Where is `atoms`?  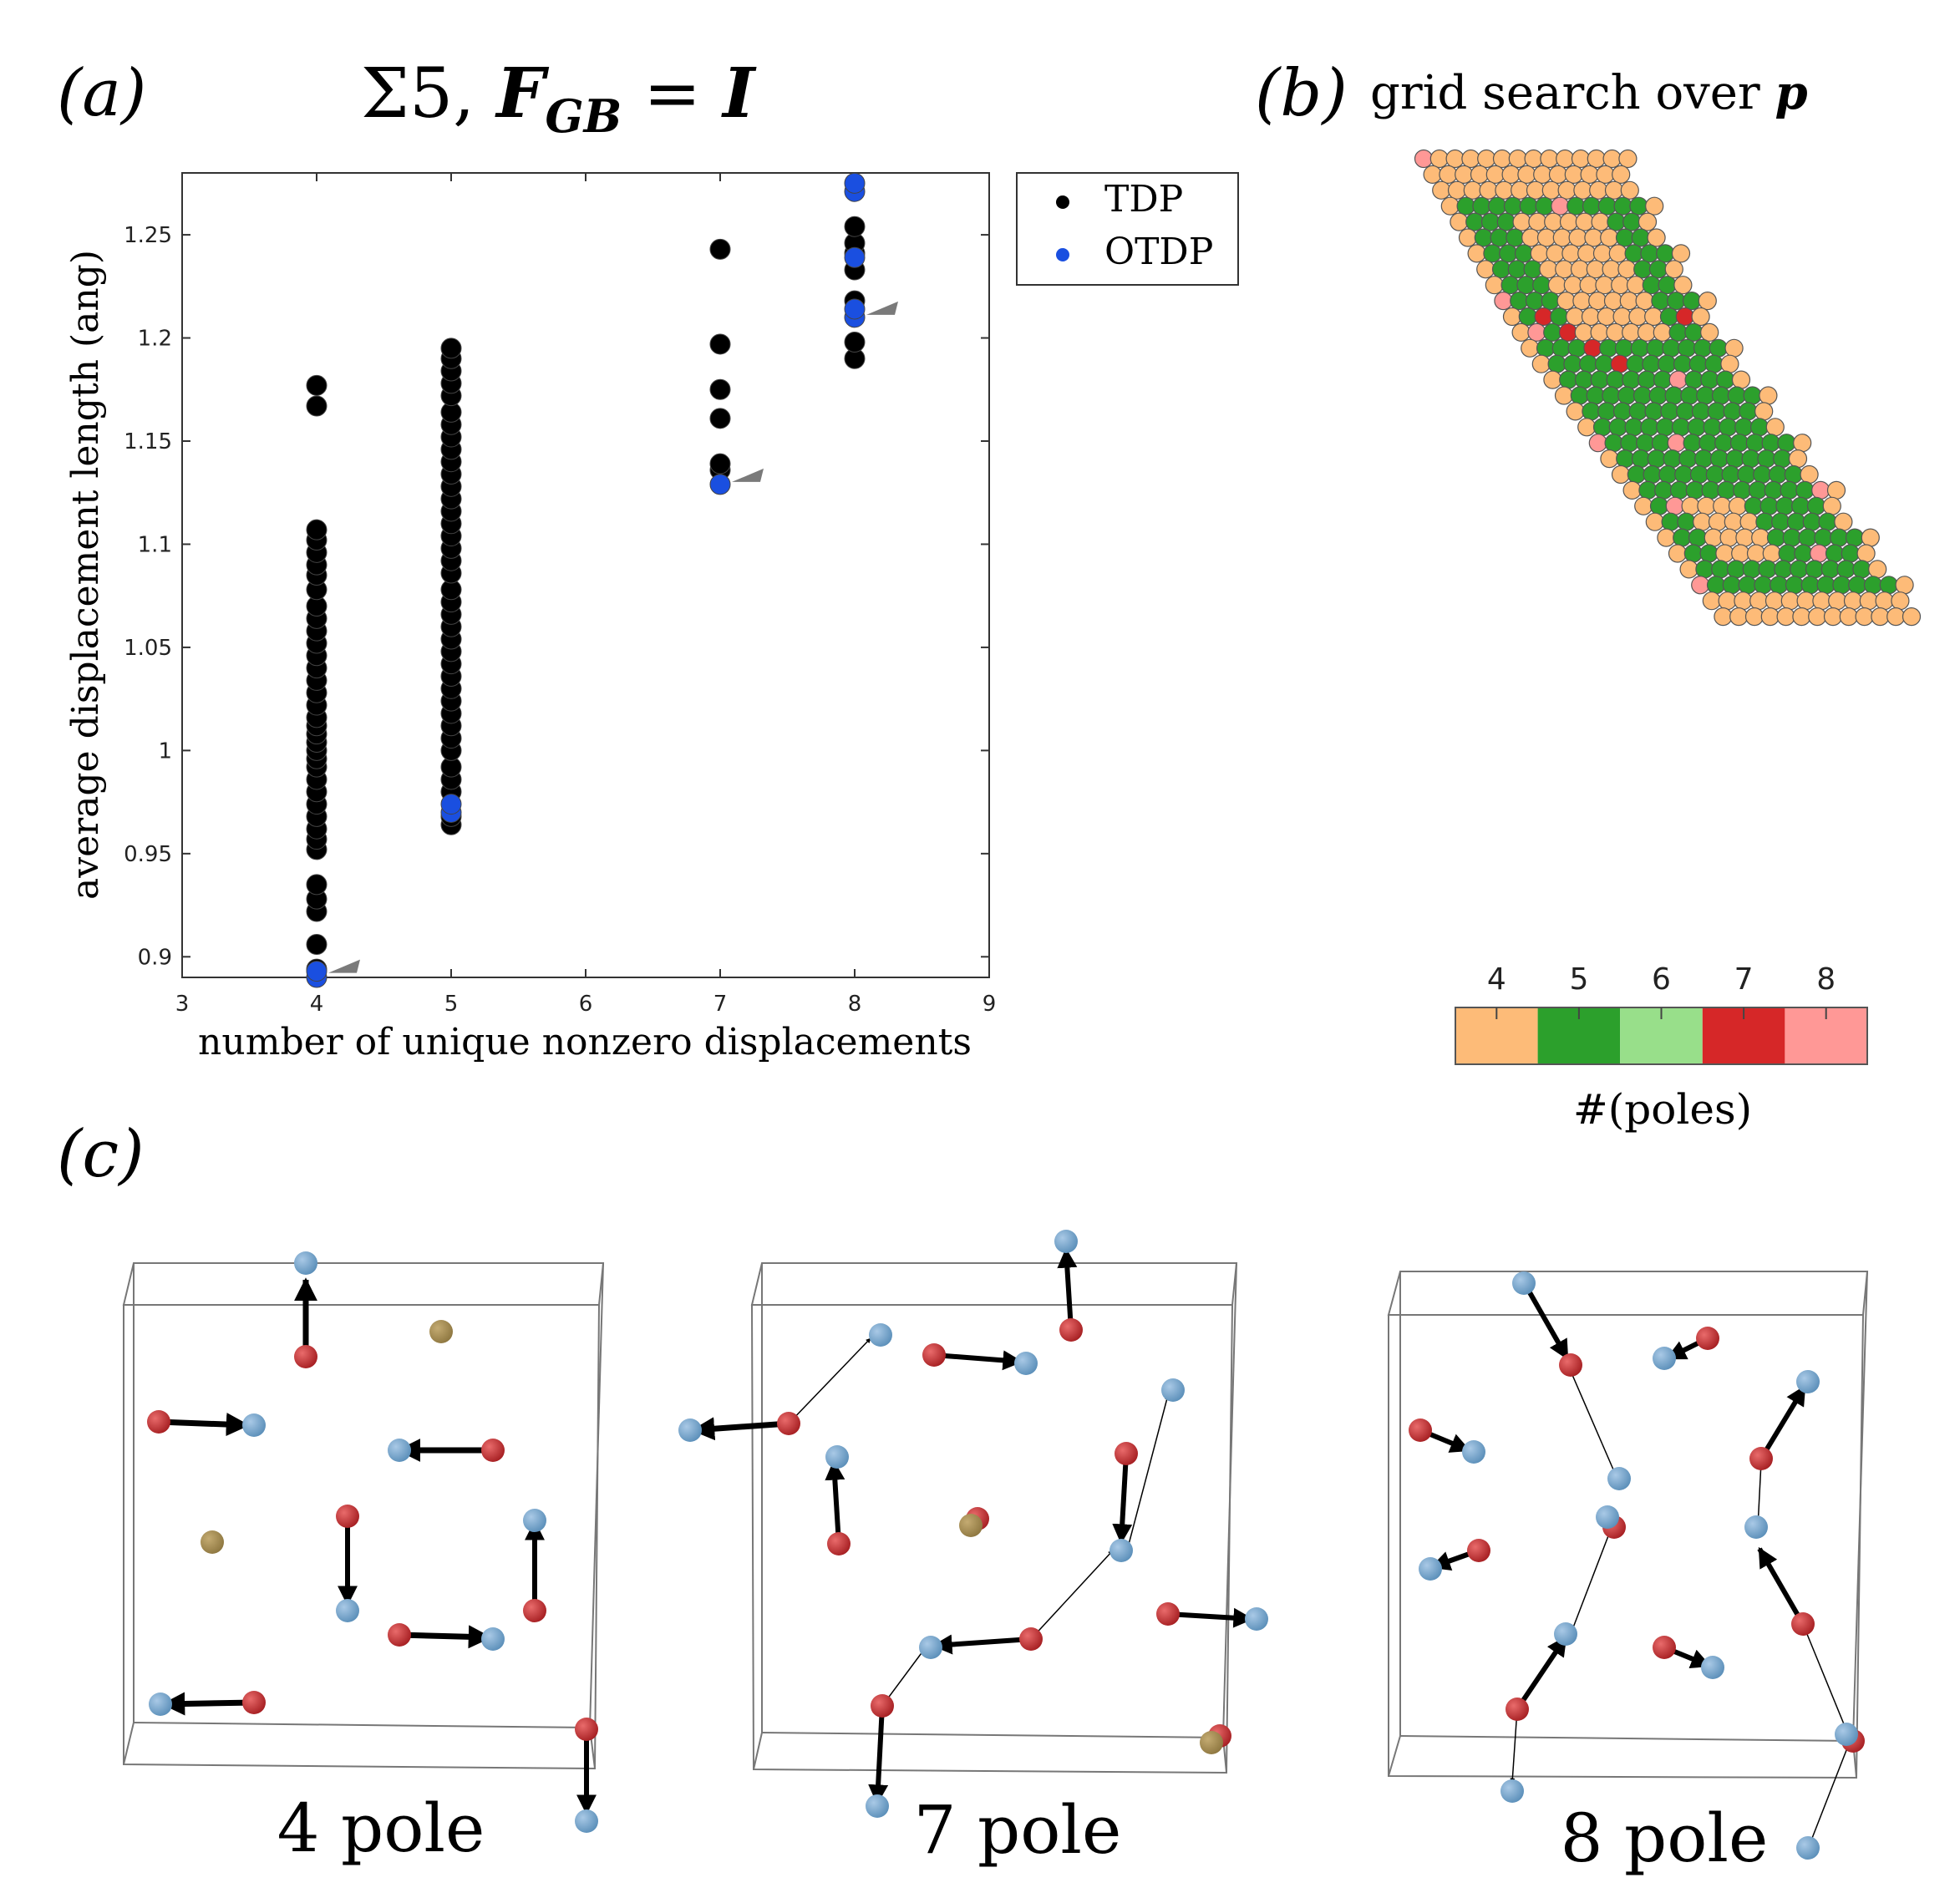
atoms is located at coordinates (973, 1524).